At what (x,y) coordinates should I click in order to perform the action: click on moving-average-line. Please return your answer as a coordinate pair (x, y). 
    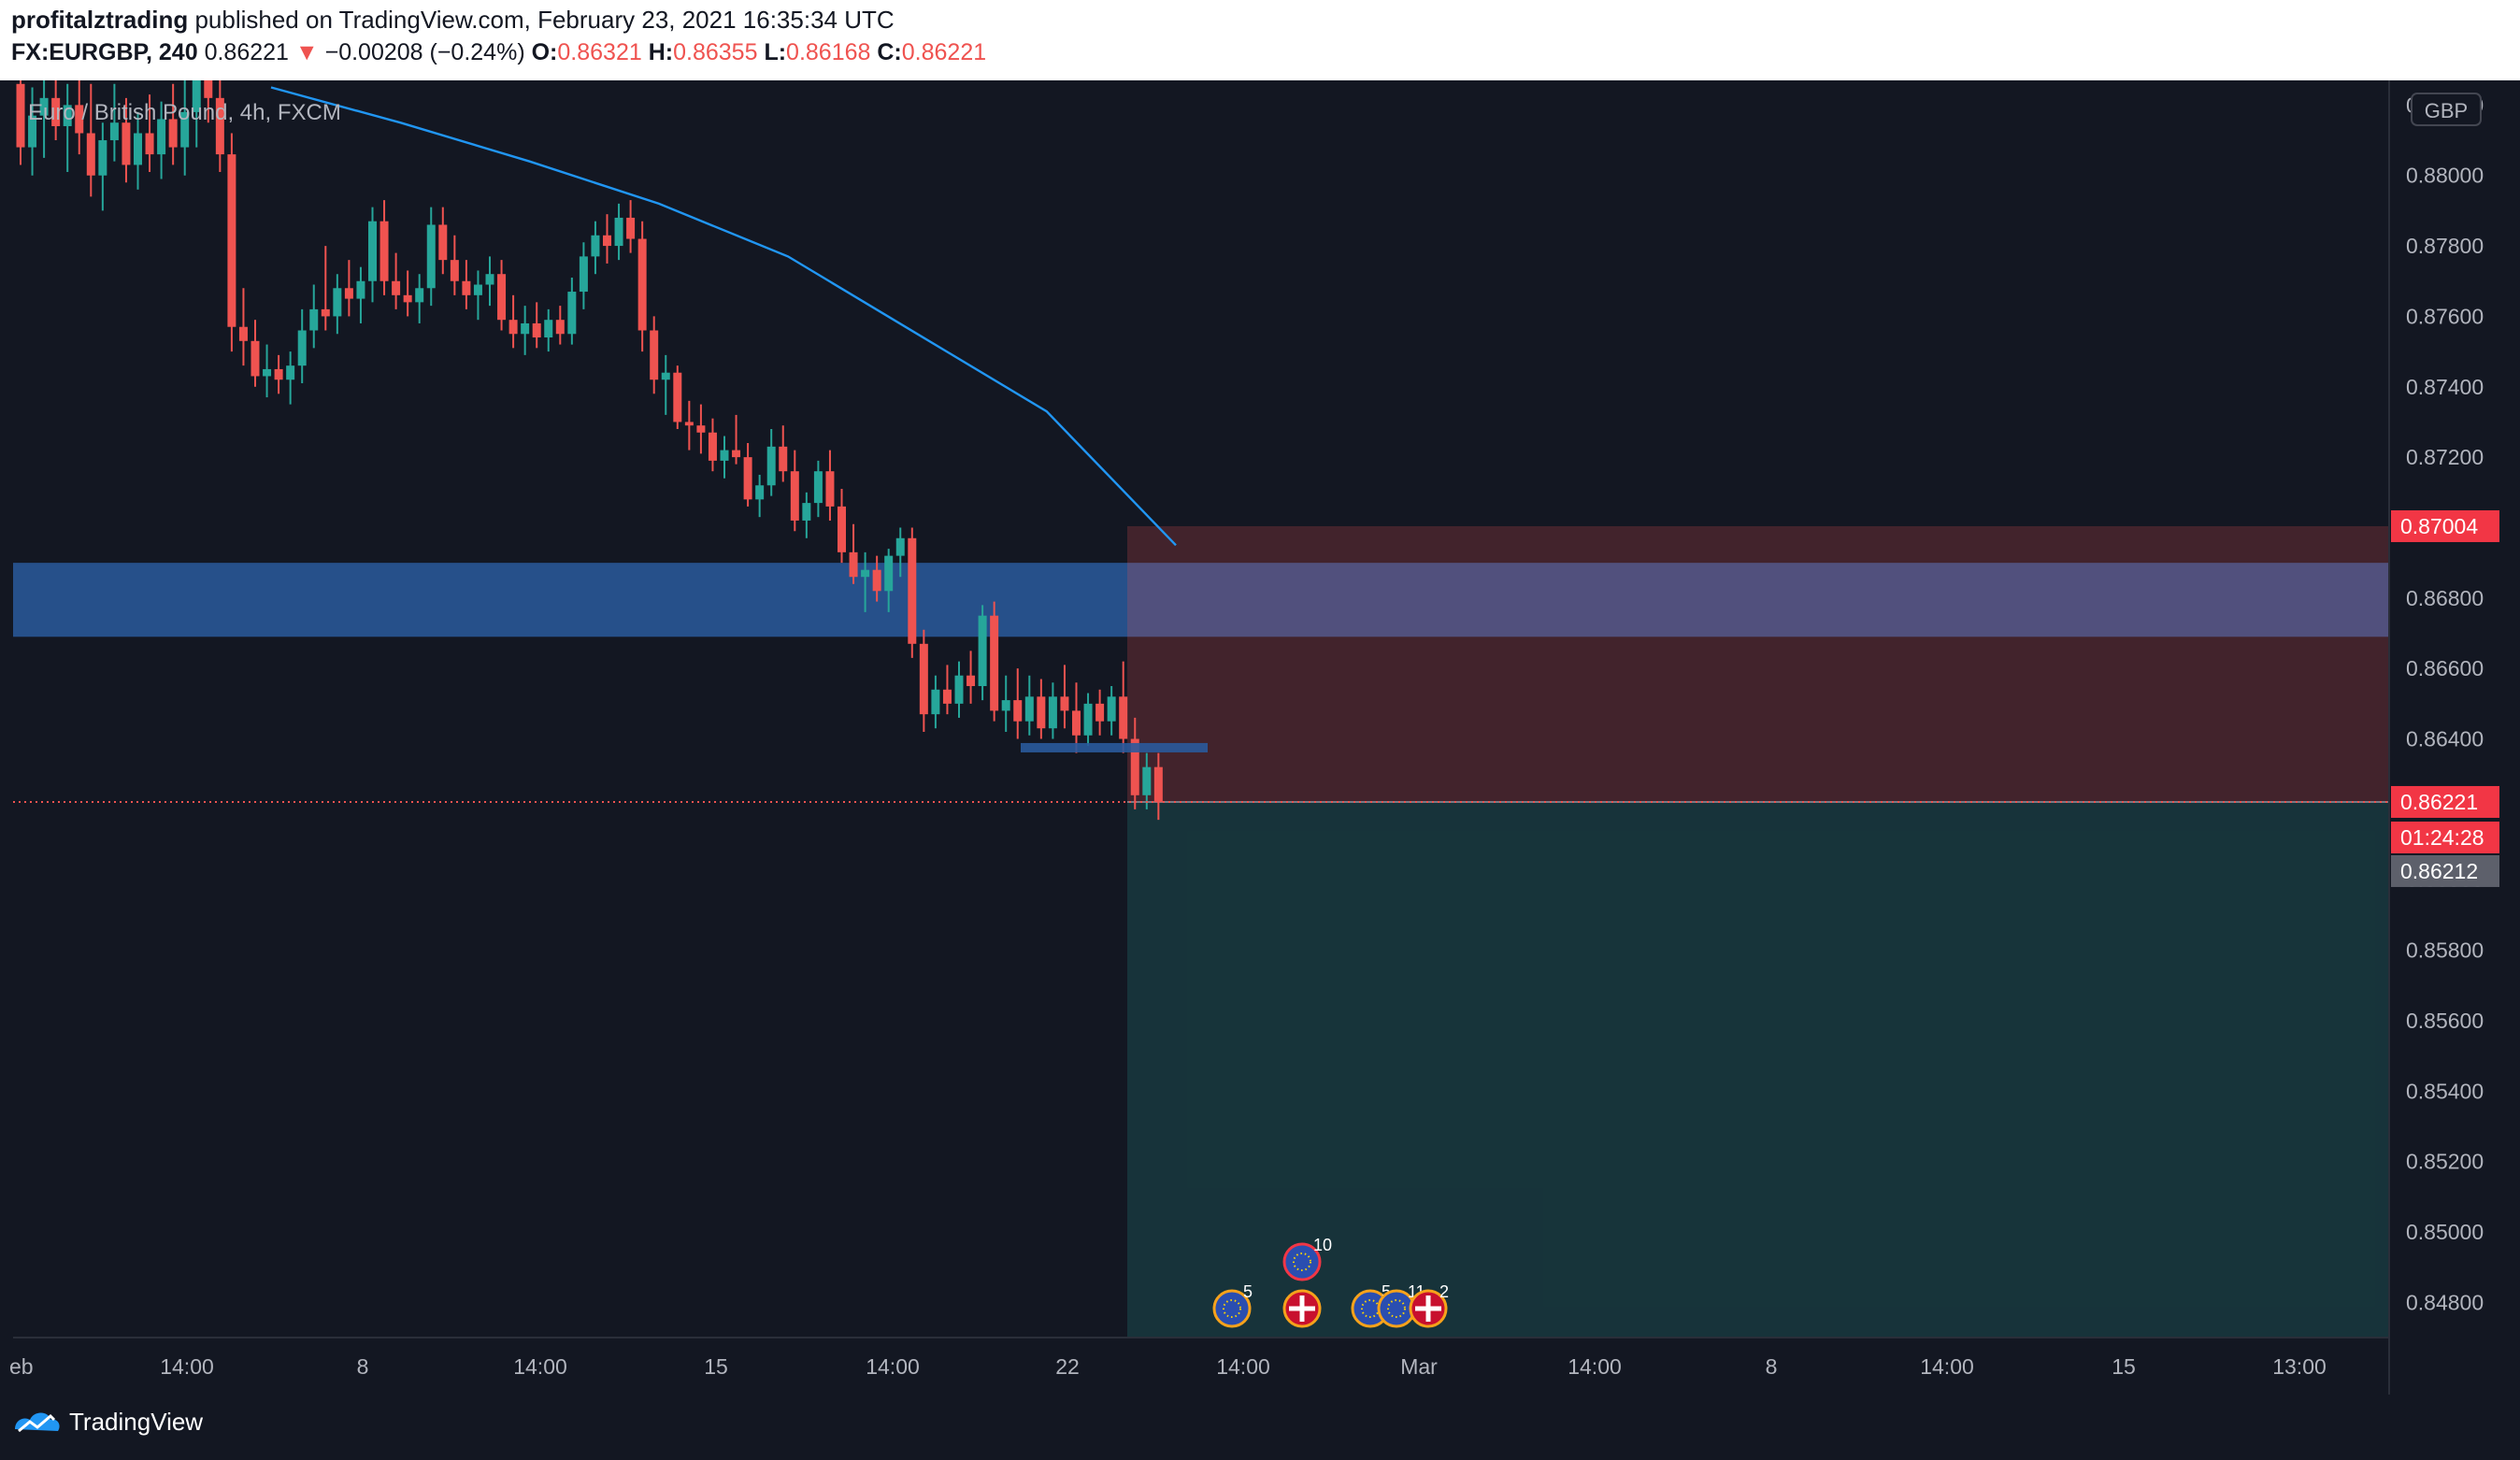
    Looking at the image, I should click on (723, 316).